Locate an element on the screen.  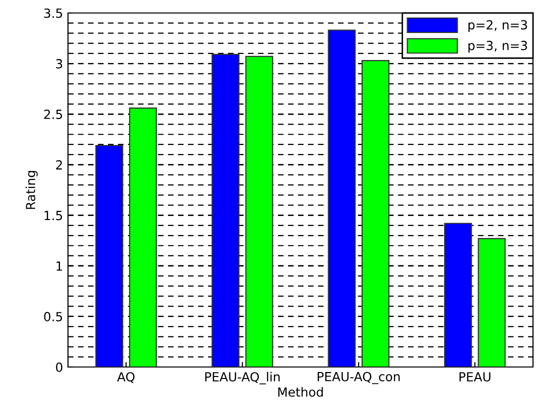
y-tick-label: 2.5 is located at coordinates (53, 115).